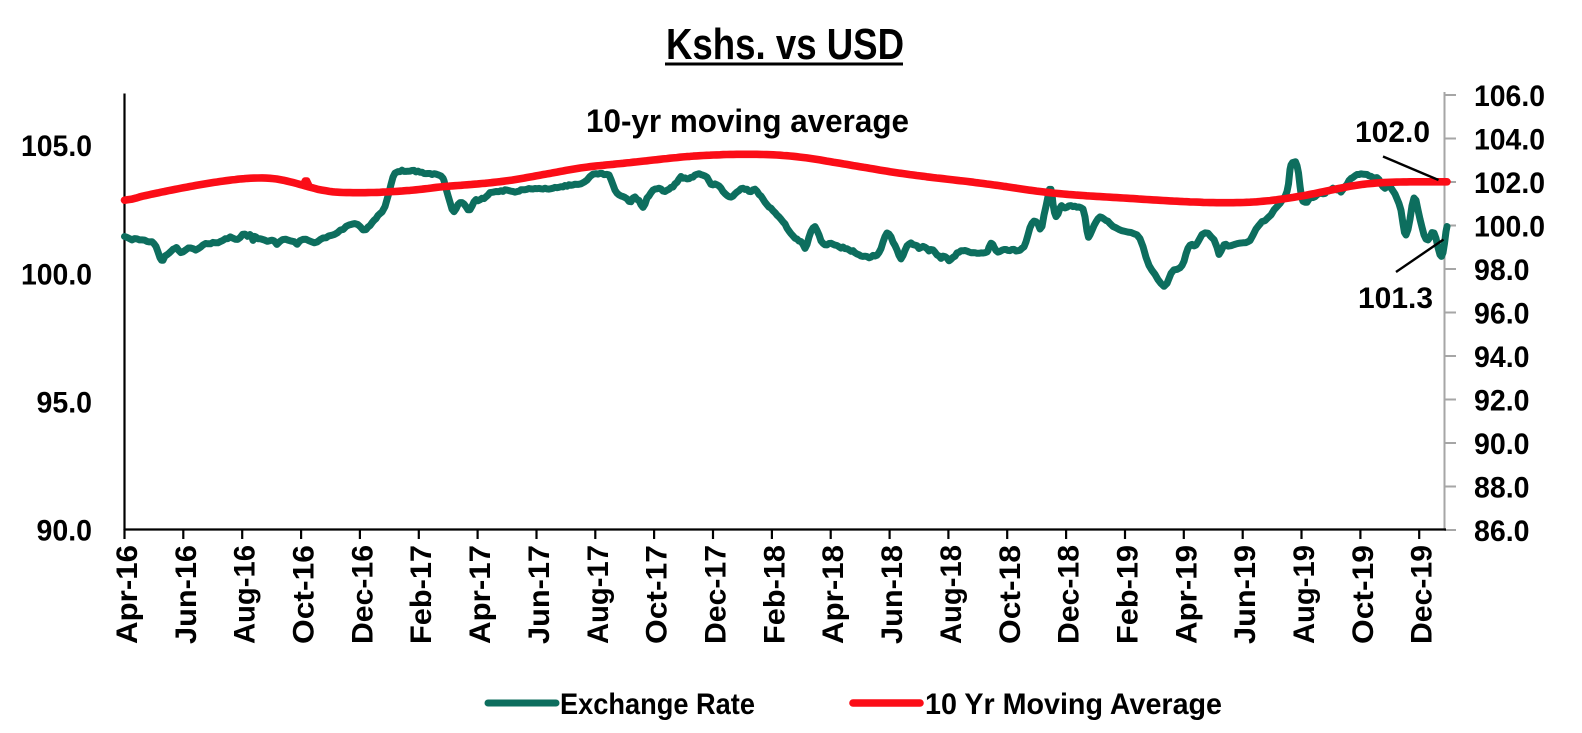 This screenshot has height=733, width=1582. I want to click on svg-text: Kshs. vs USD, so click(785, 44).